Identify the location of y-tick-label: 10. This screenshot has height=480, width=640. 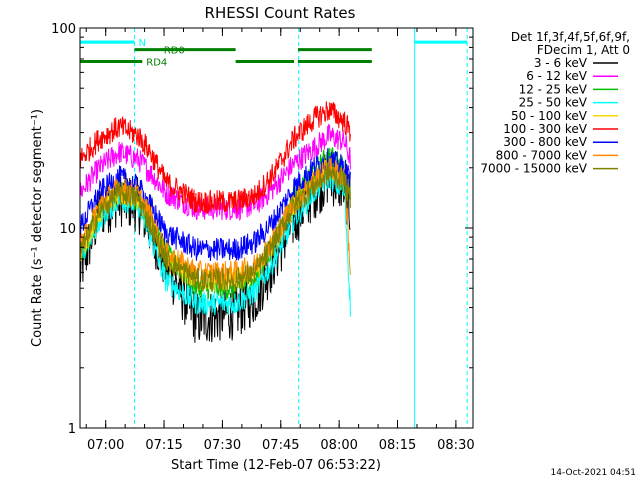
(67, 229).